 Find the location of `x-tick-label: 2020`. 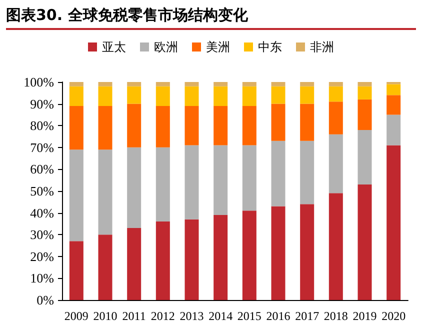

x-tick-label: 2020 is located at coordinates (394, 316).